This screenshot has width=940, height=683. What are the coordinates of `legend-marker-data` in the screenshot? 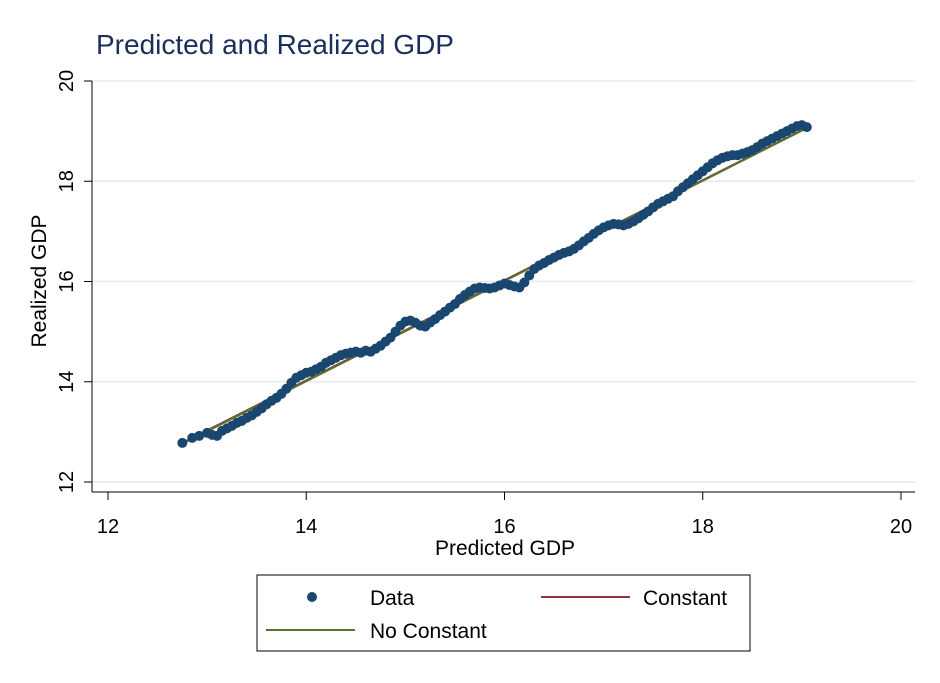 It's located at (312, 597).